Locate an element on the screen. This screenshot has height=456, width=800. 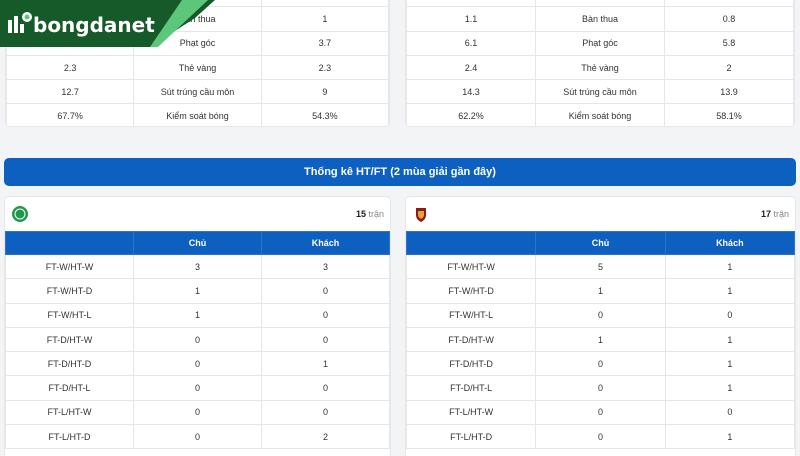
table-row: 67.7% Kiểm soát bóng 54.3% is located at coordinates (197, 114).